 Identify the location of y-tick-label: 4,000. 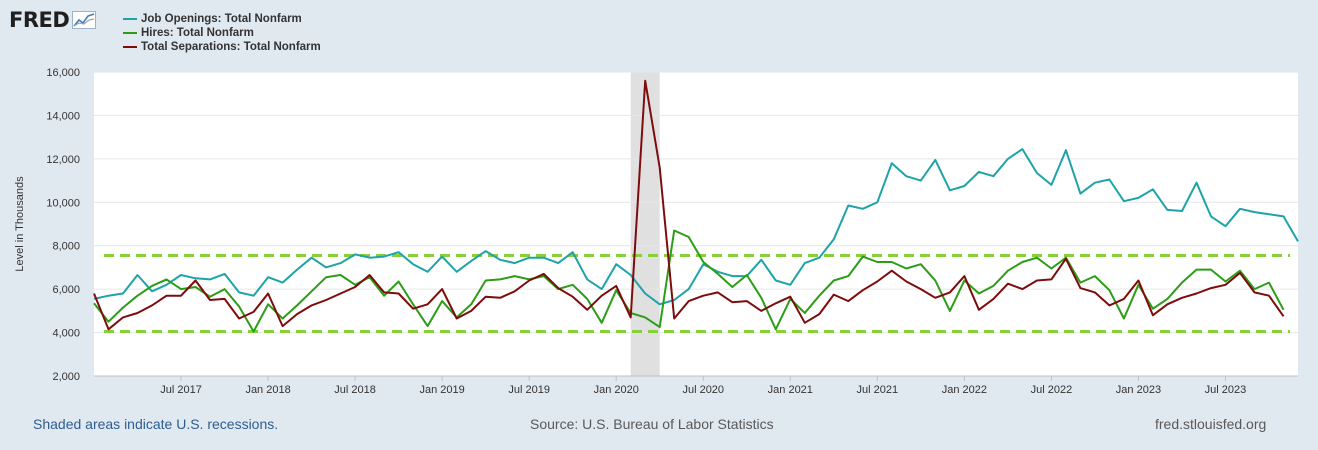
(66, 334).